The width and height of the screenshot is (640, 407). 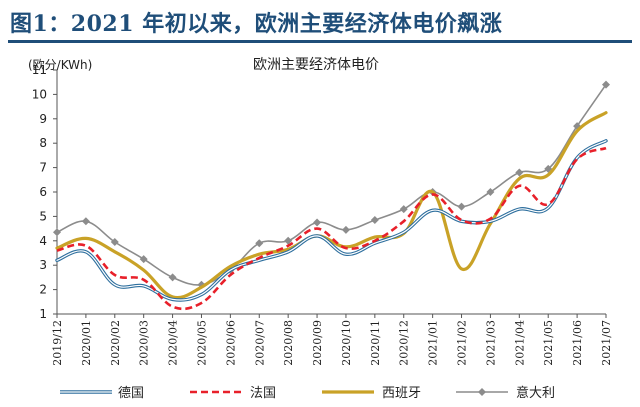 What do you see at coordinates (519, 343) in the screenshot?
I see `x-tick-label: 2021/04` at bounding box center [519, 343].